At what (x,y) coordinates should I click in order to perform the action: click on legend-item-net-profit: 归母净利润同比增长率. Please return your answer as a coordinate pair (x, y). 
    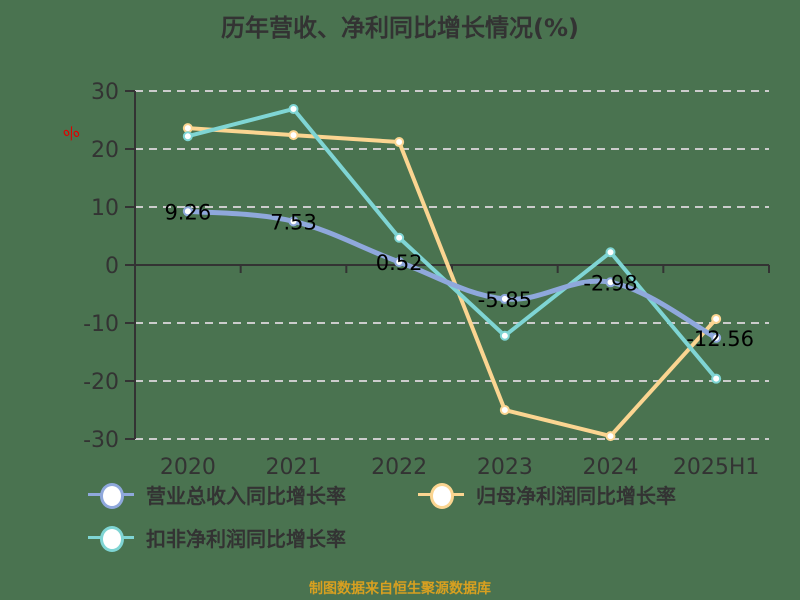
    Looking at the image, I should click on (547, 494).